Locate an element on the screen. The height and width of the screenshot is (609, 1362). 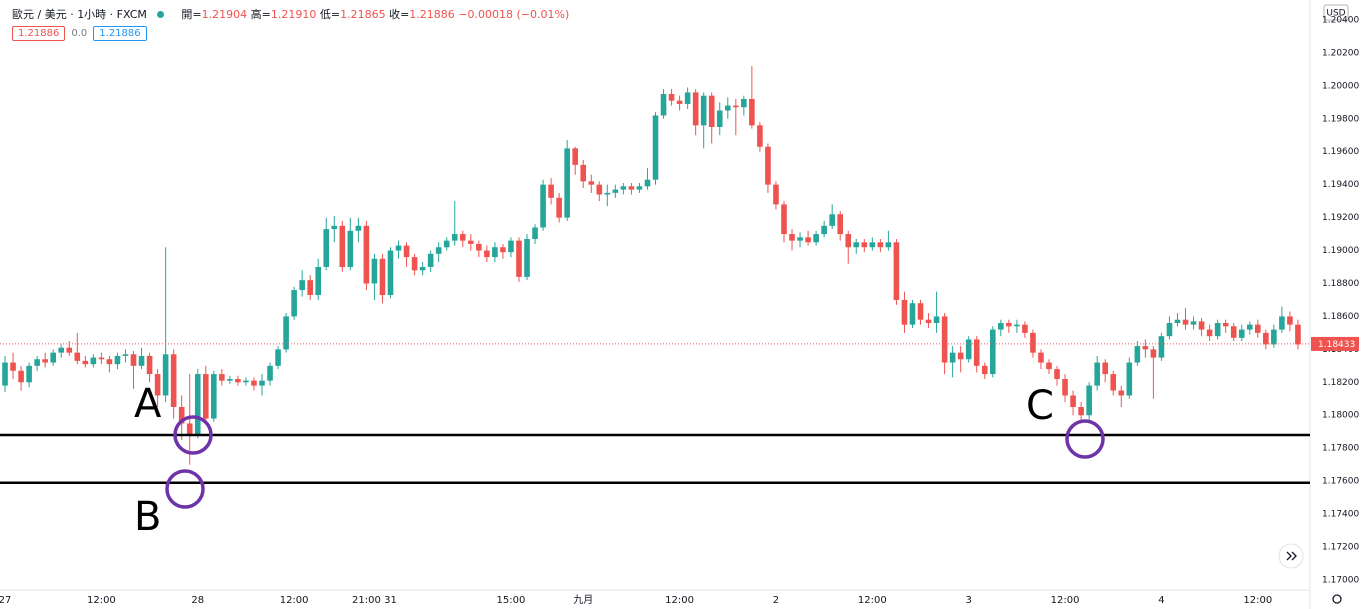
ask: 1.21886 is located at coordinates (120, 33).